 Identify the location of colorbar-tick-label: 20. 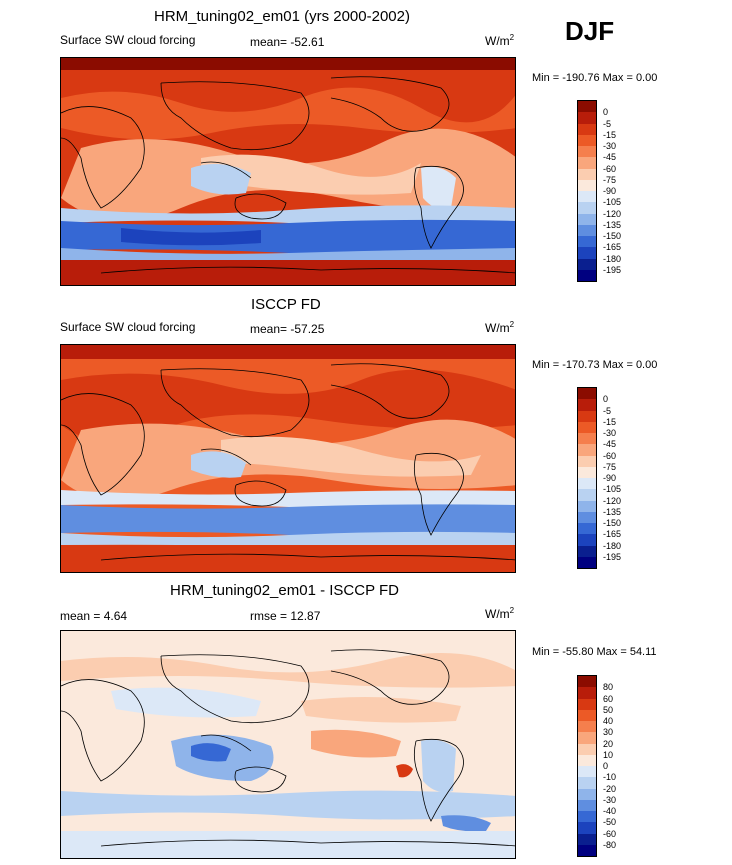
(608, 743).